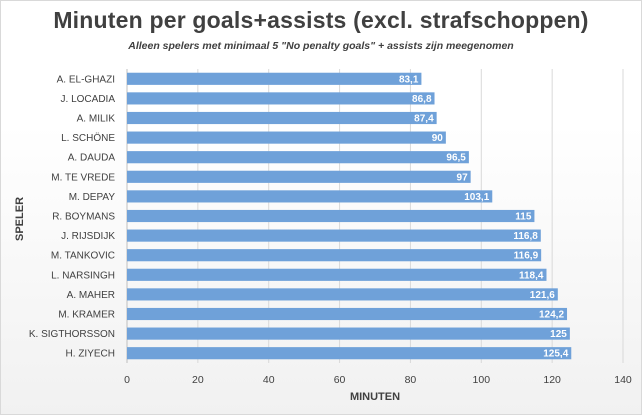  I want to click on y-tick-label: A. MILIK, so click(96, 119).